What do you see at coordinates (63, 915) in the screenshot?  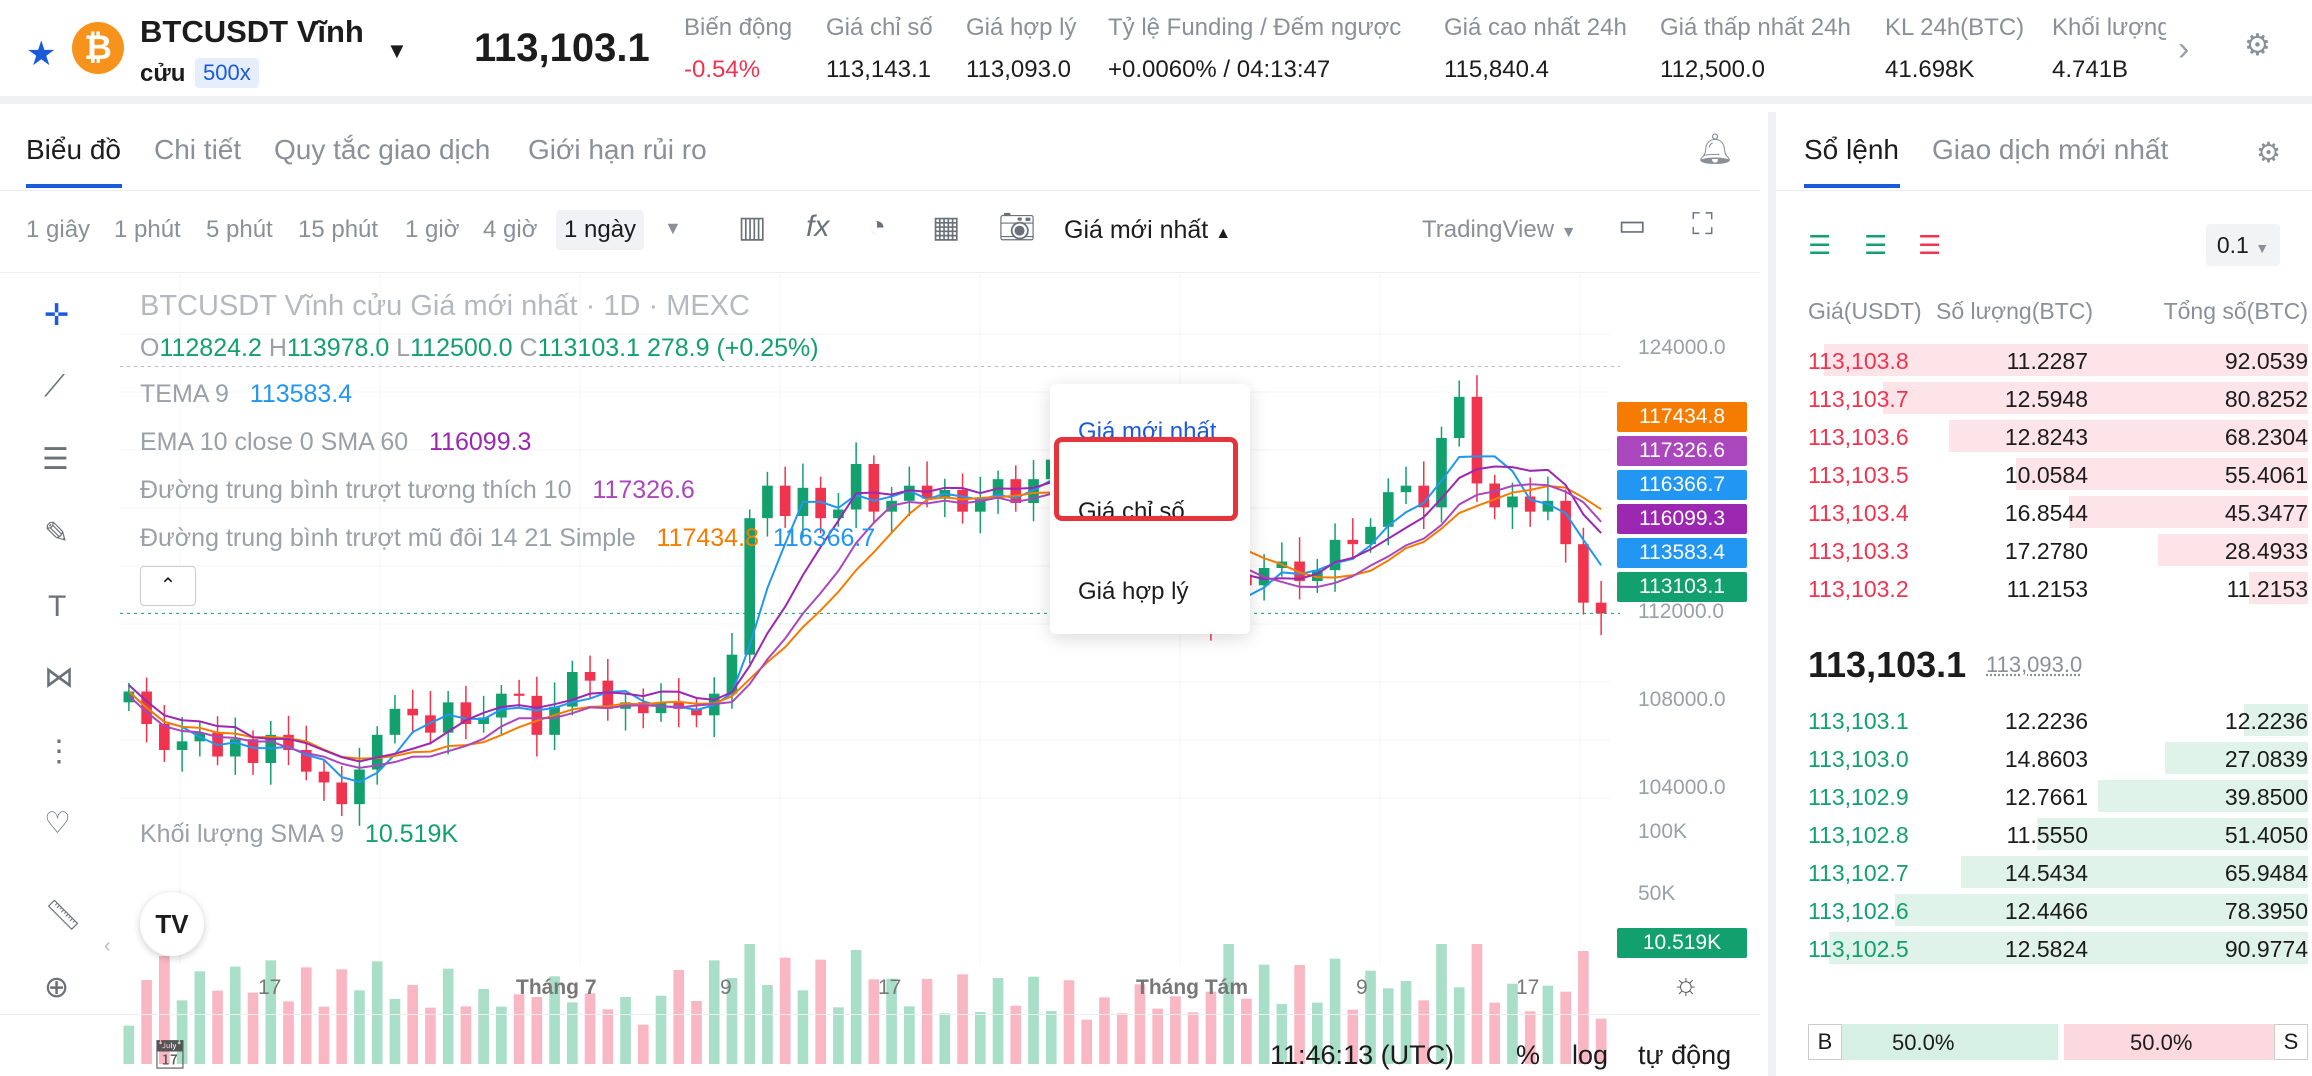 I see `ruler-icon: 📏︎` at bounding box center [63, 915].